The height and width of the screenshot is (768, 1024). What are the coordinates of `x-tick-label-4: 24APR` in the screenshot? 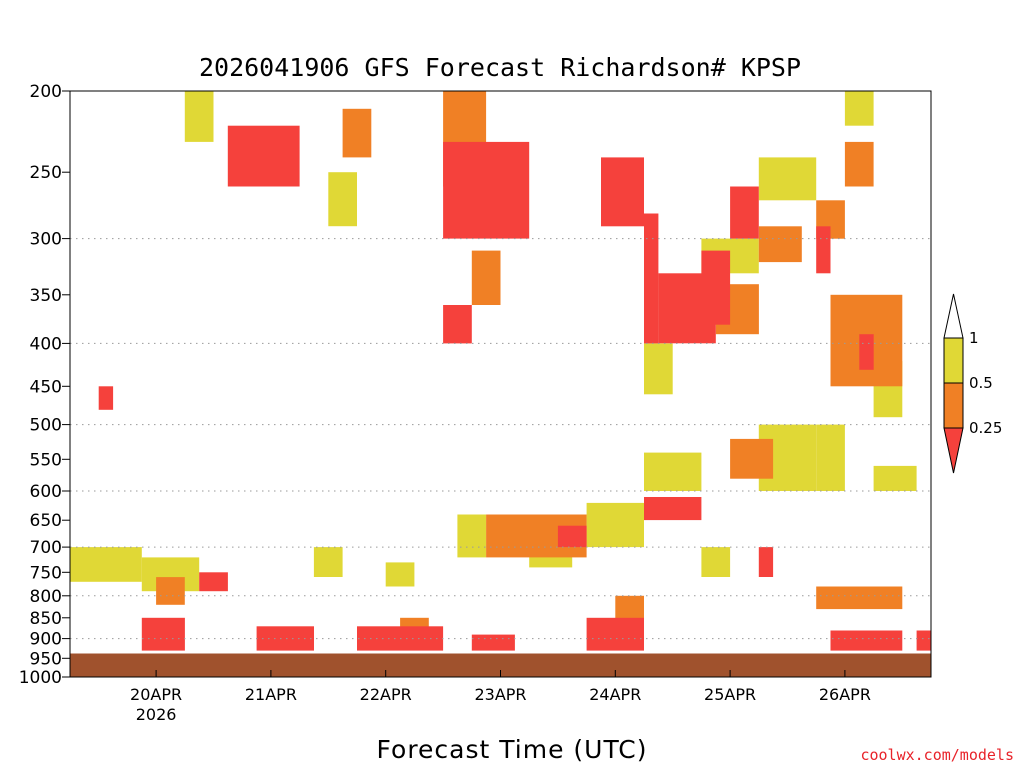 It's located at (615, 694).